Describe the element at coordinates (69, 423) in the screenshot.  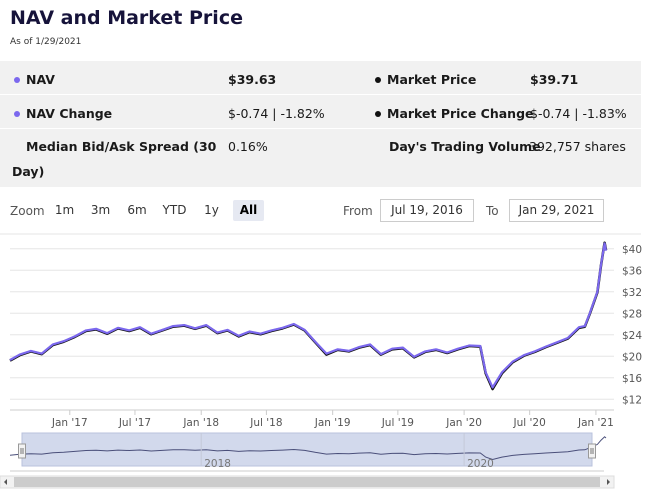
I see `x-tick-label: Jan '17` at that location.